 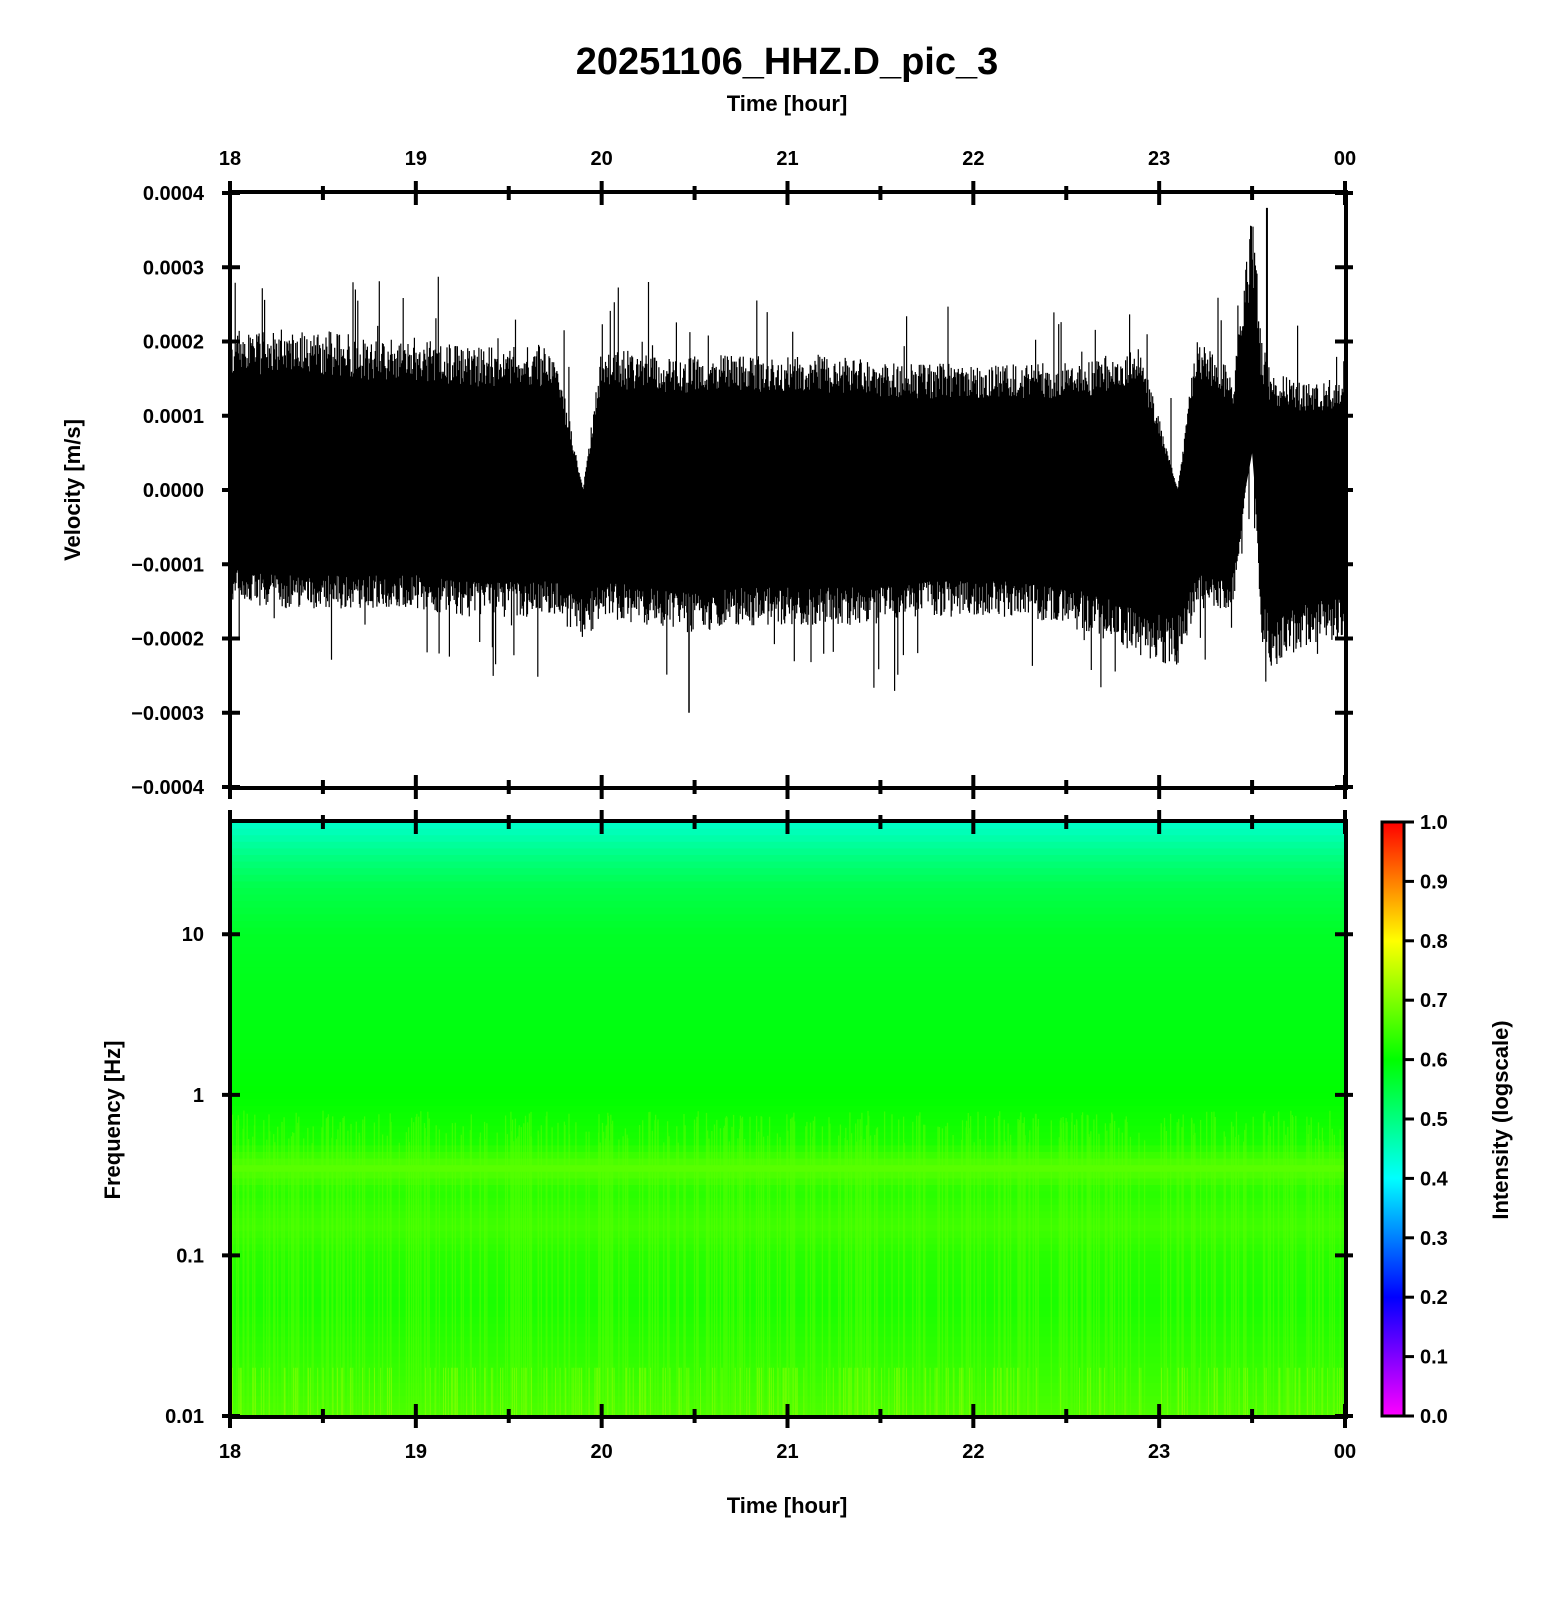 What do you see at coordinates (1345, 159) in the screenshot?
I see `top-x-tick-label: 00` at bounding box center [1345, 159].